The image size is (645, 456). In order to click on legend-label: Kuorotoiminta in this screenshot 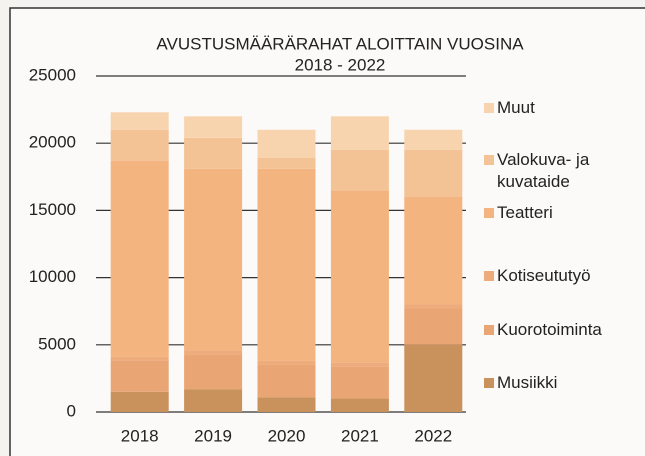, I will do `click(549, 329)`.